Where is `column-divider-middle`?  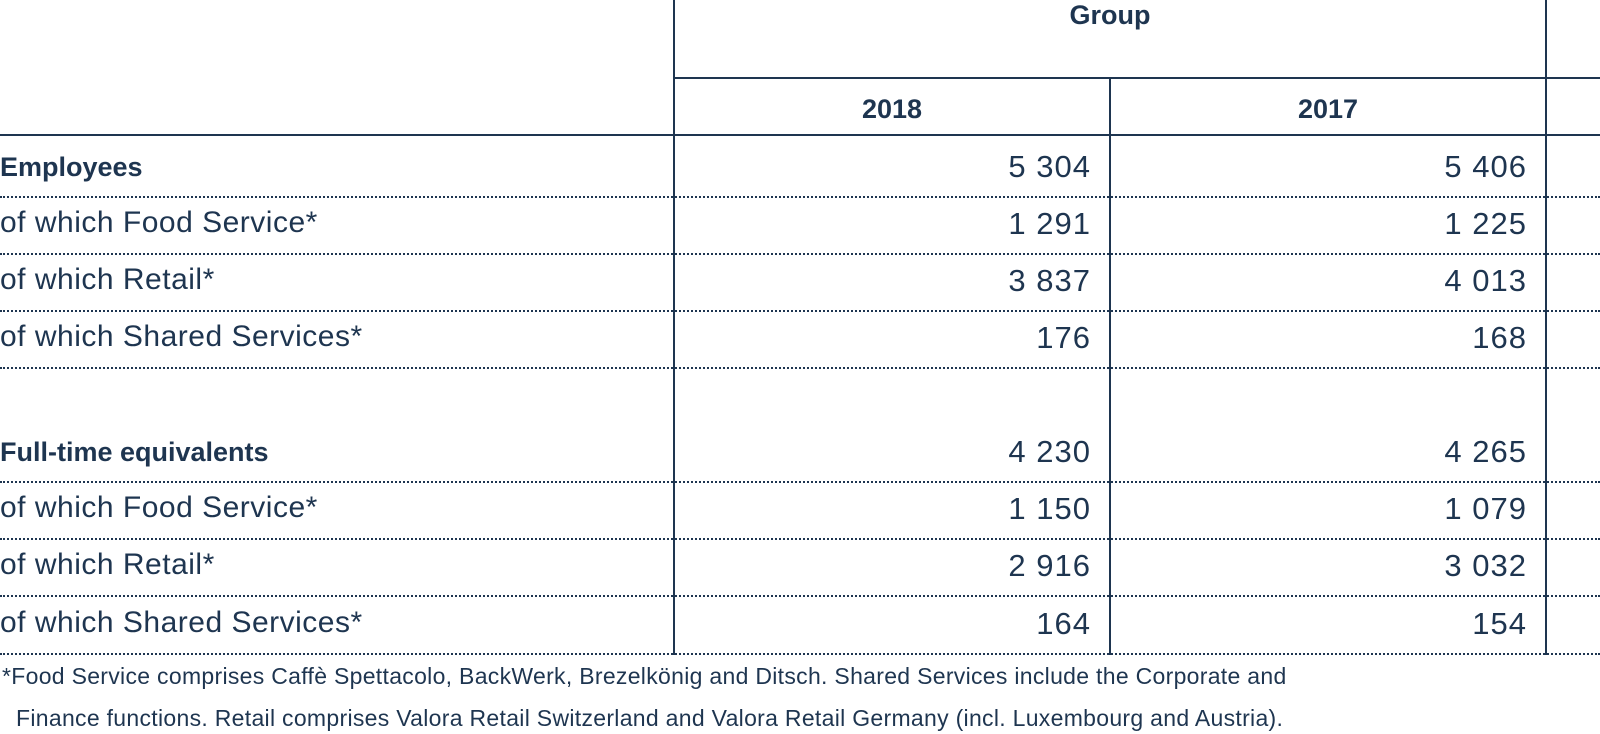
column-divider-middle is located at coordinates (1110, 366).